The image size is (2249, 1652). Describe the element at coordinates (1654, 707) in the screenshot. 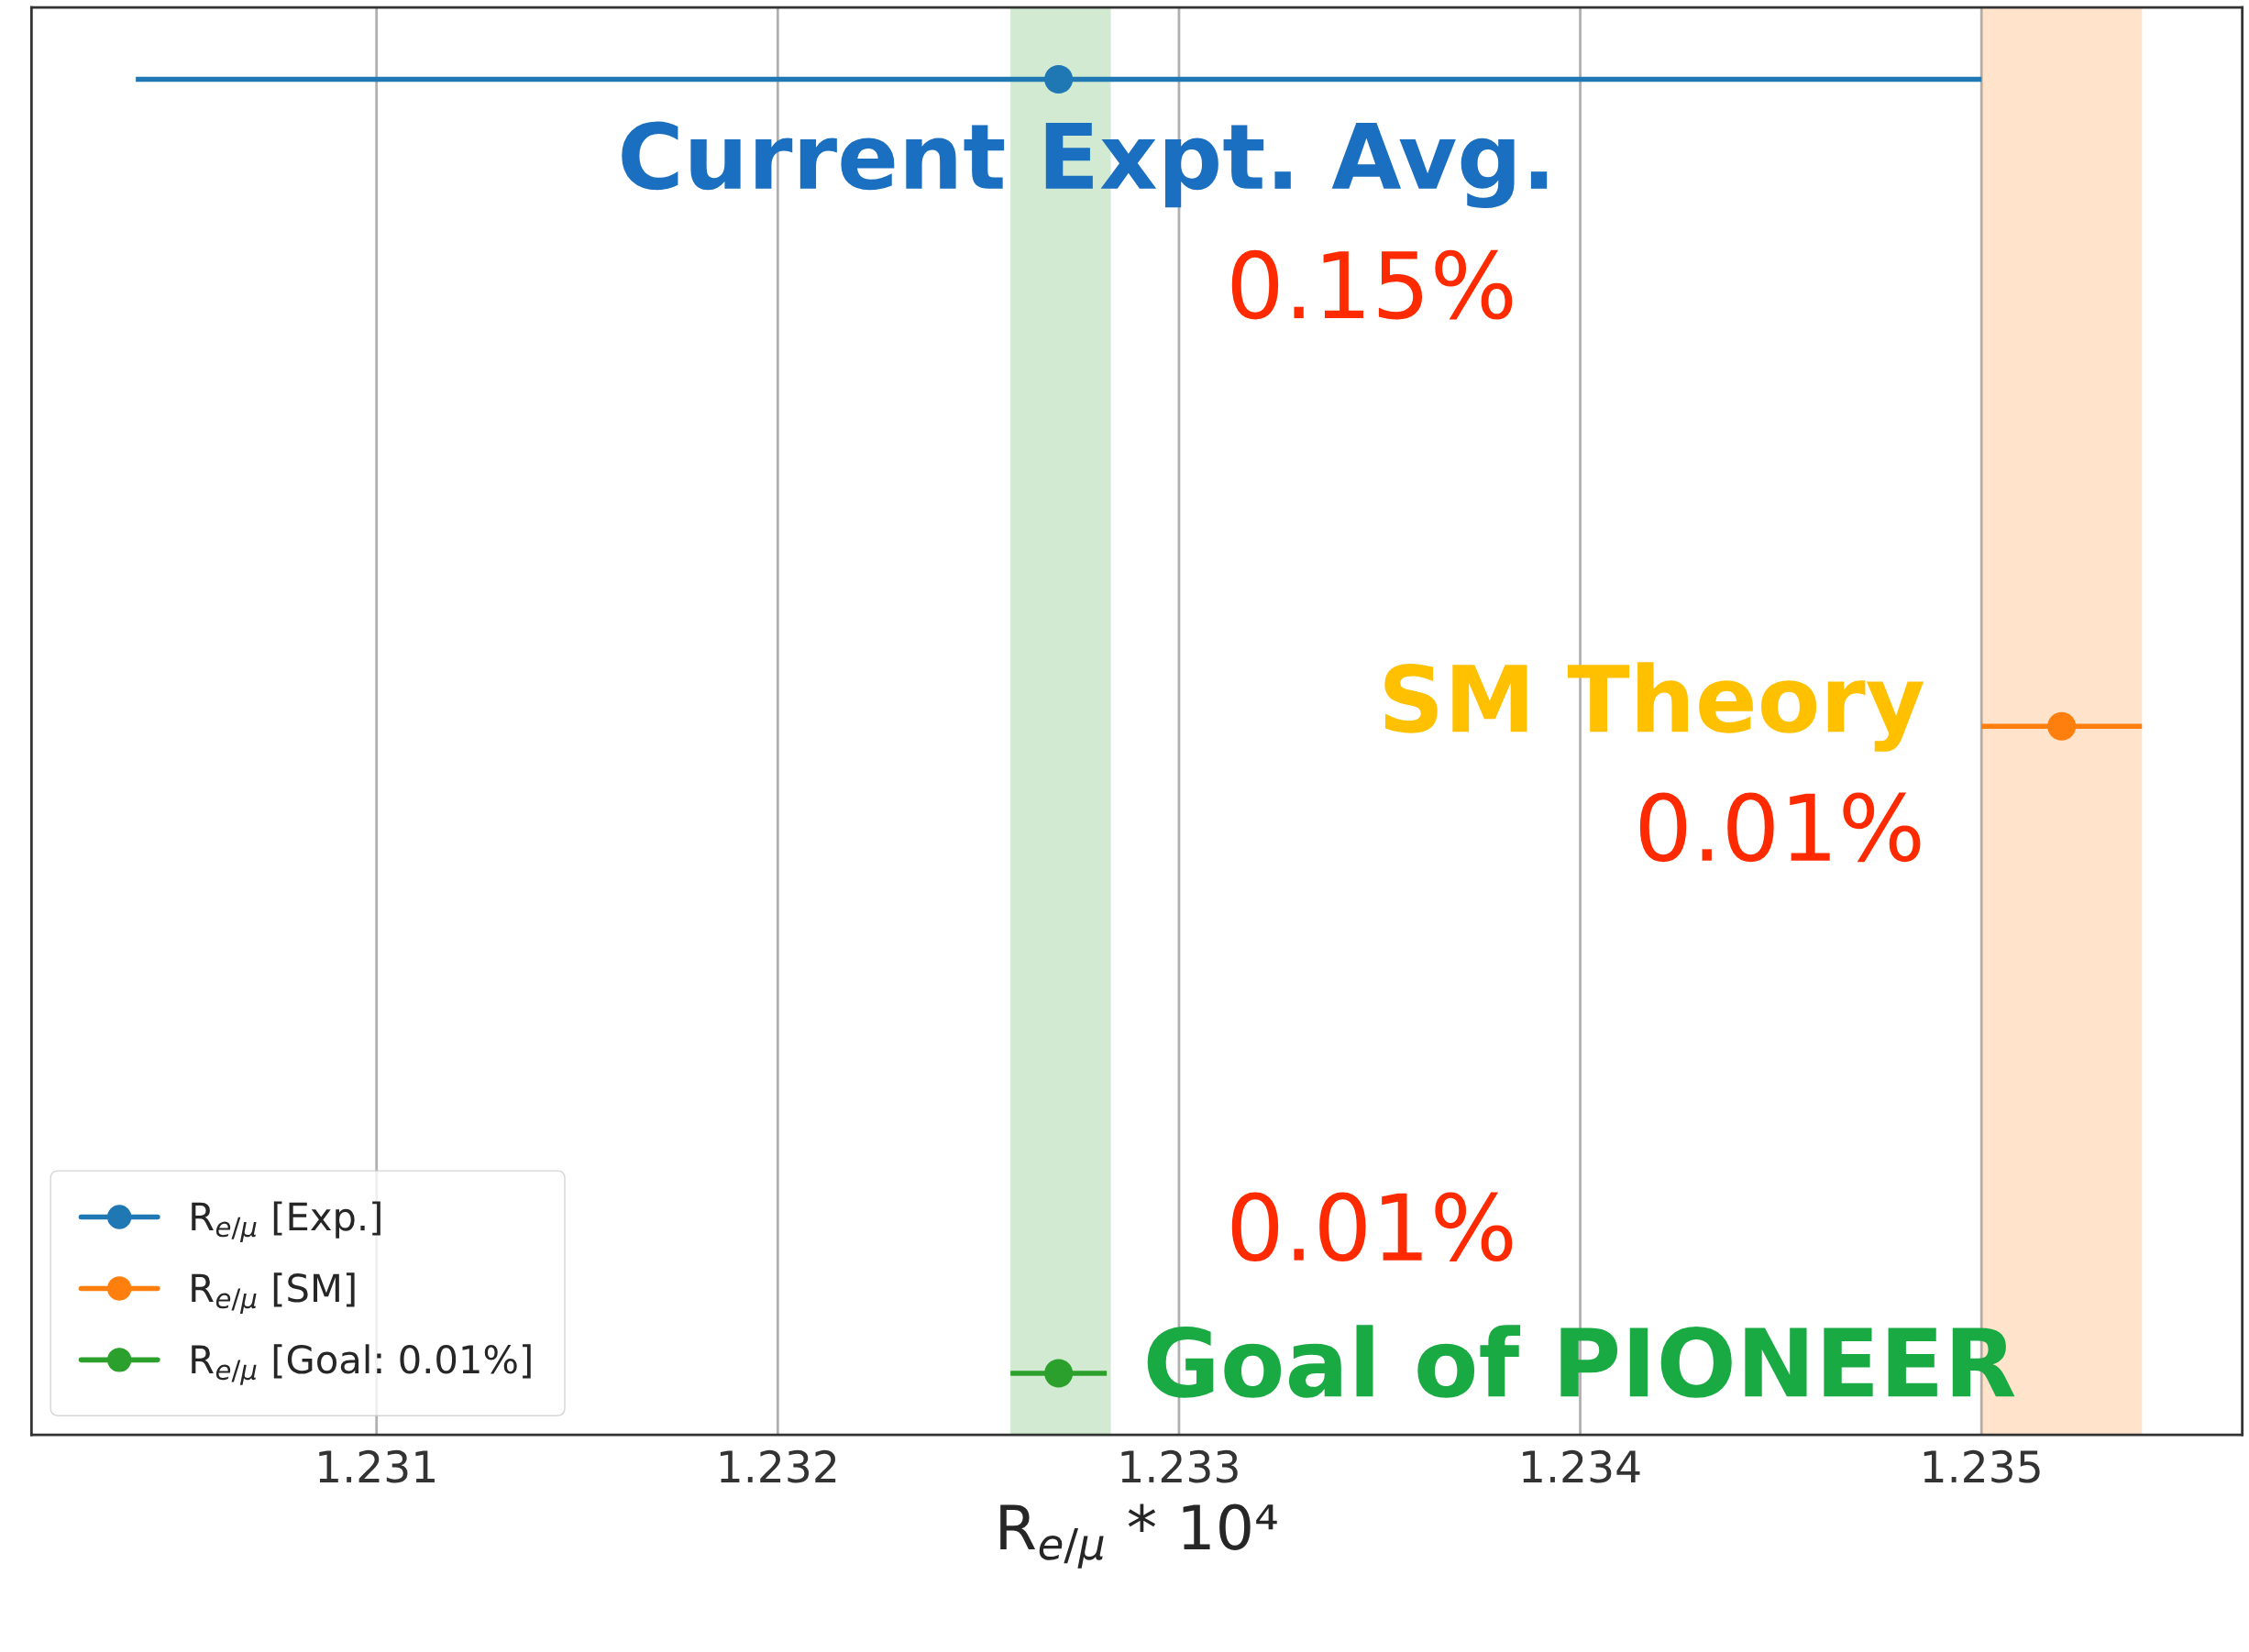

I see `annotation: SM Theory` at that location.